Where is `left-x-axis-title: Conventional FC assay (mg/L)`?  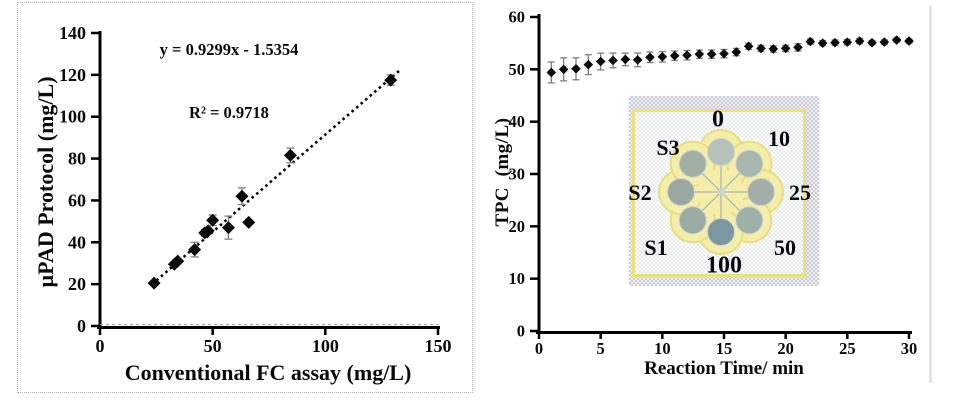
left-x-axis-title: Conventional FC assay (mg/L) is located at coordinates (268, 372).